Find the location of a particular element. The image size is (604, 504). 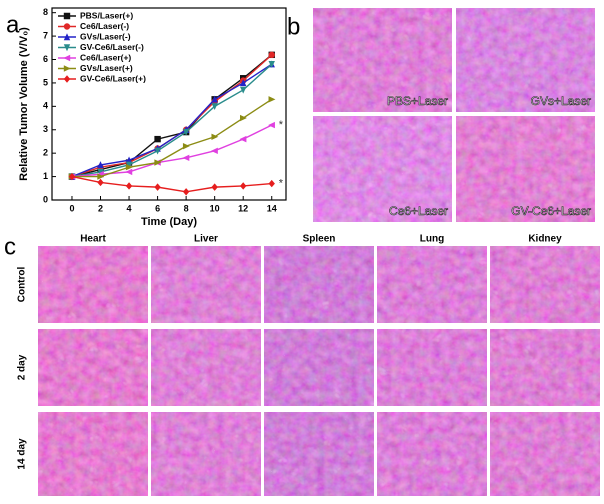

x-axis-label: Time (Day) is located at coordinates (169, 222).